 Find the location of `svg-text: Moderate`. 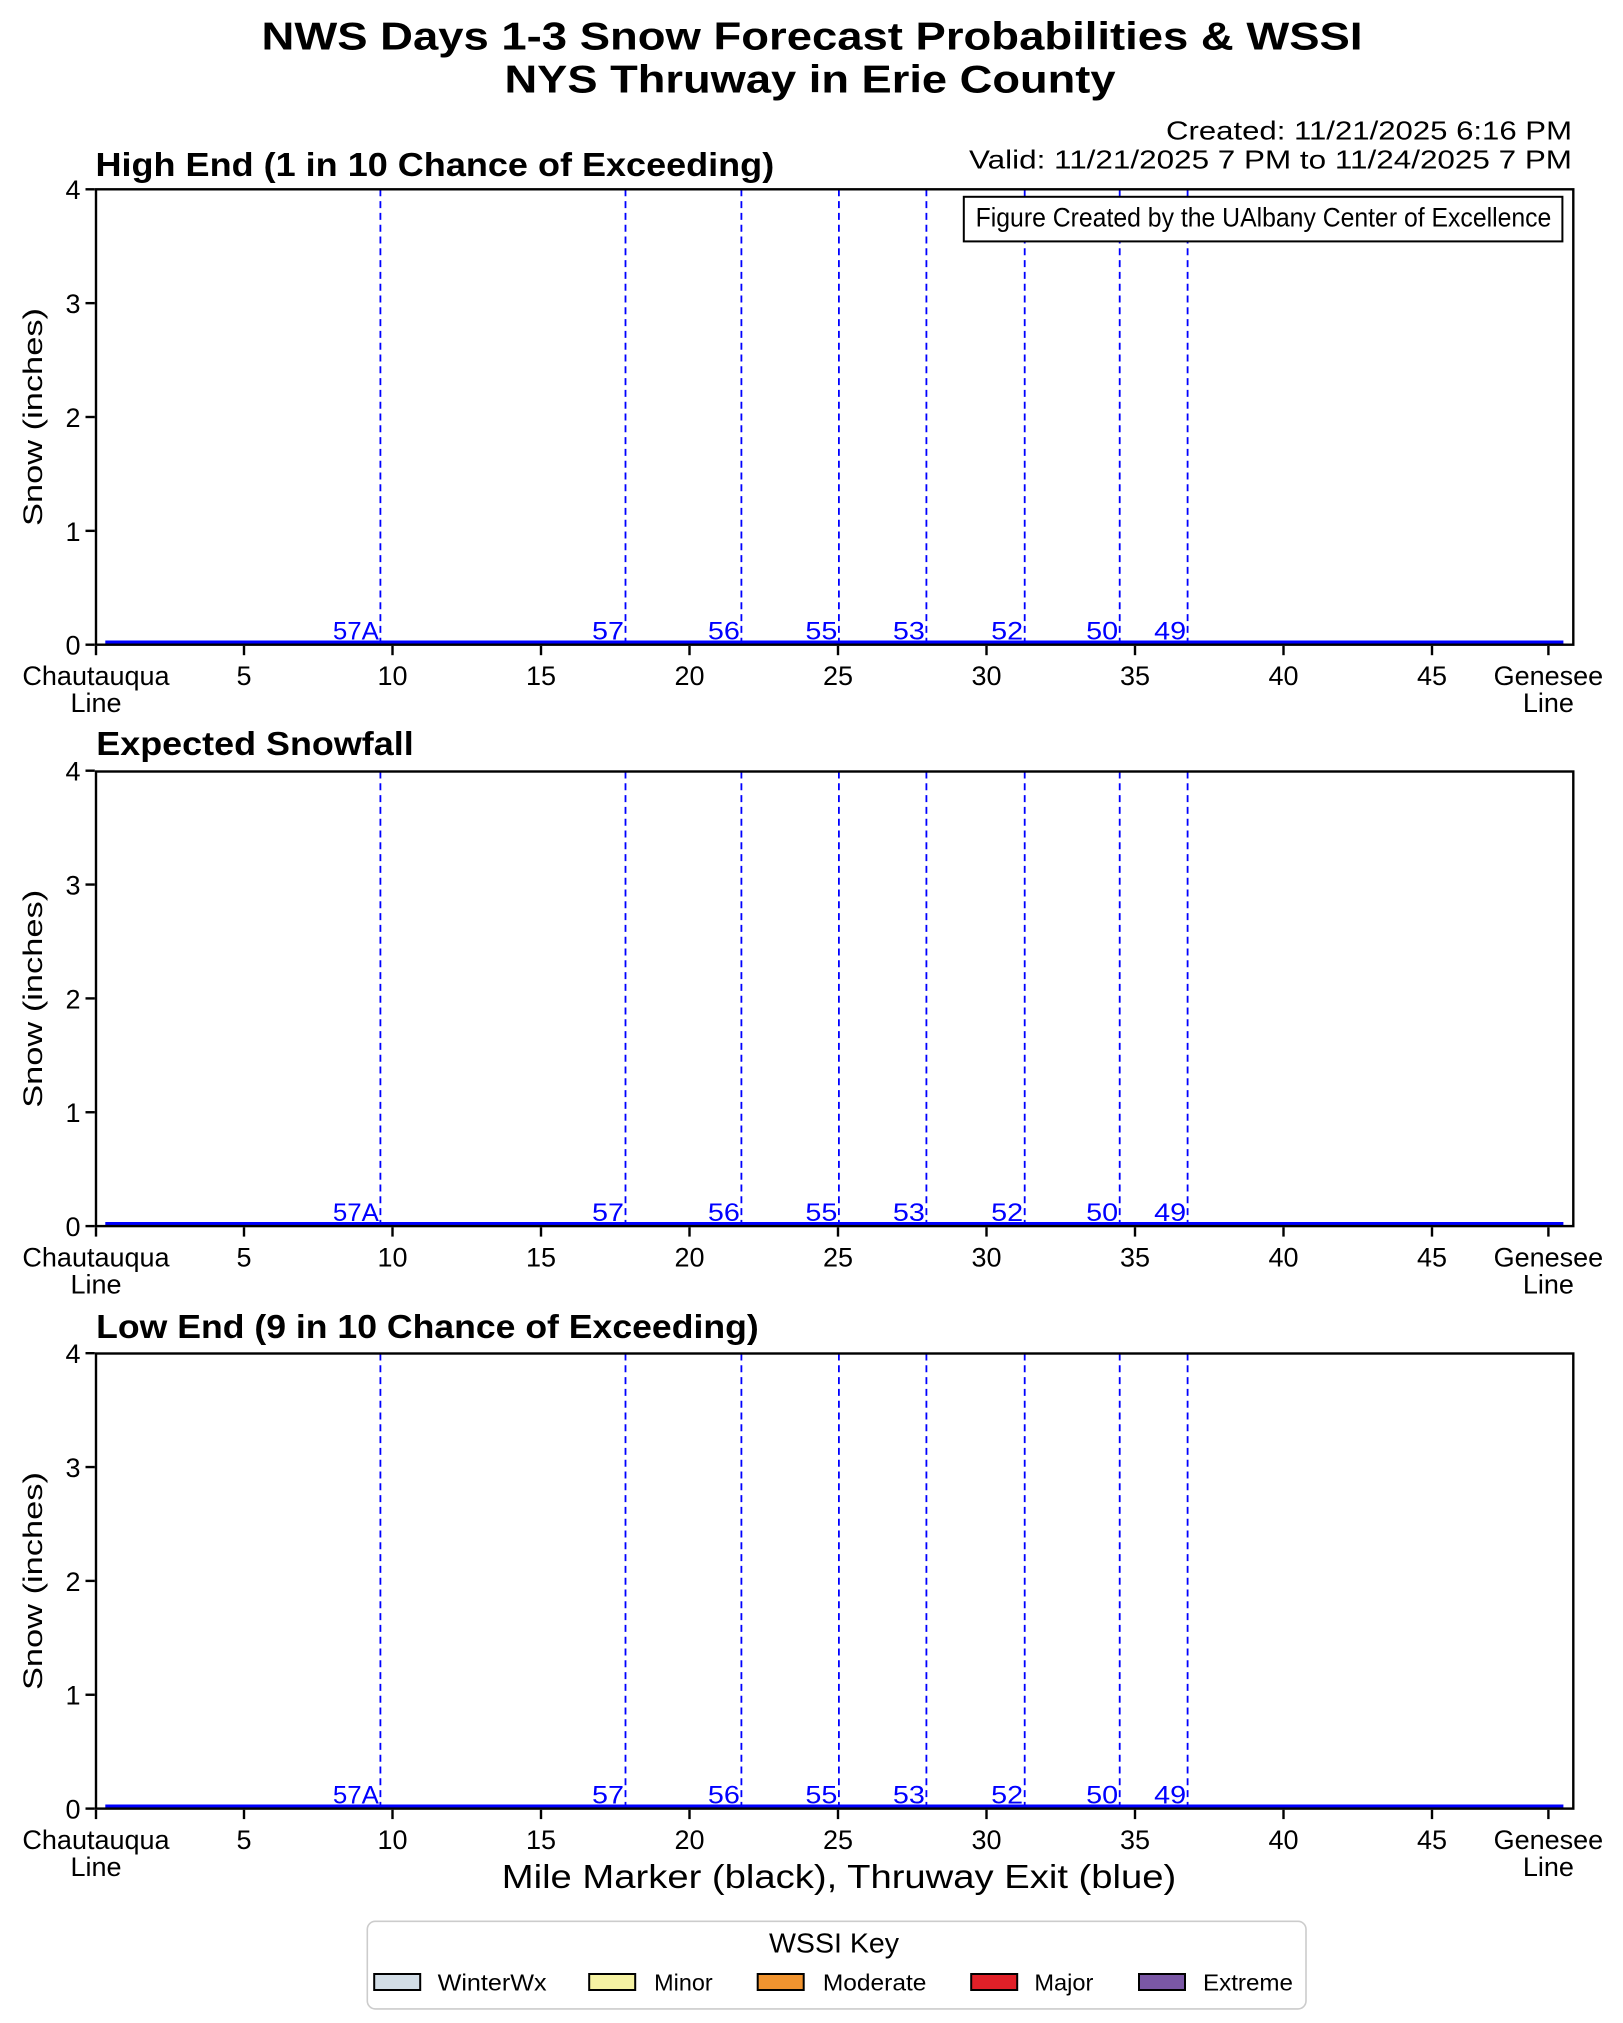

svg-text: Moderate is located at coordinates (875, 1983).